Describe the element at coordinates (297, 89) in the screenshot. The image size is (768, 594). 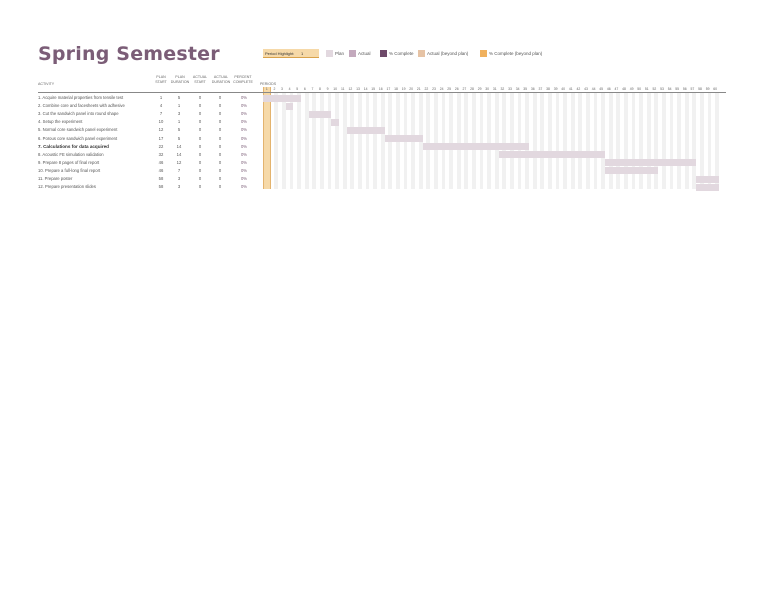
I see `period-number: 5` at that location.